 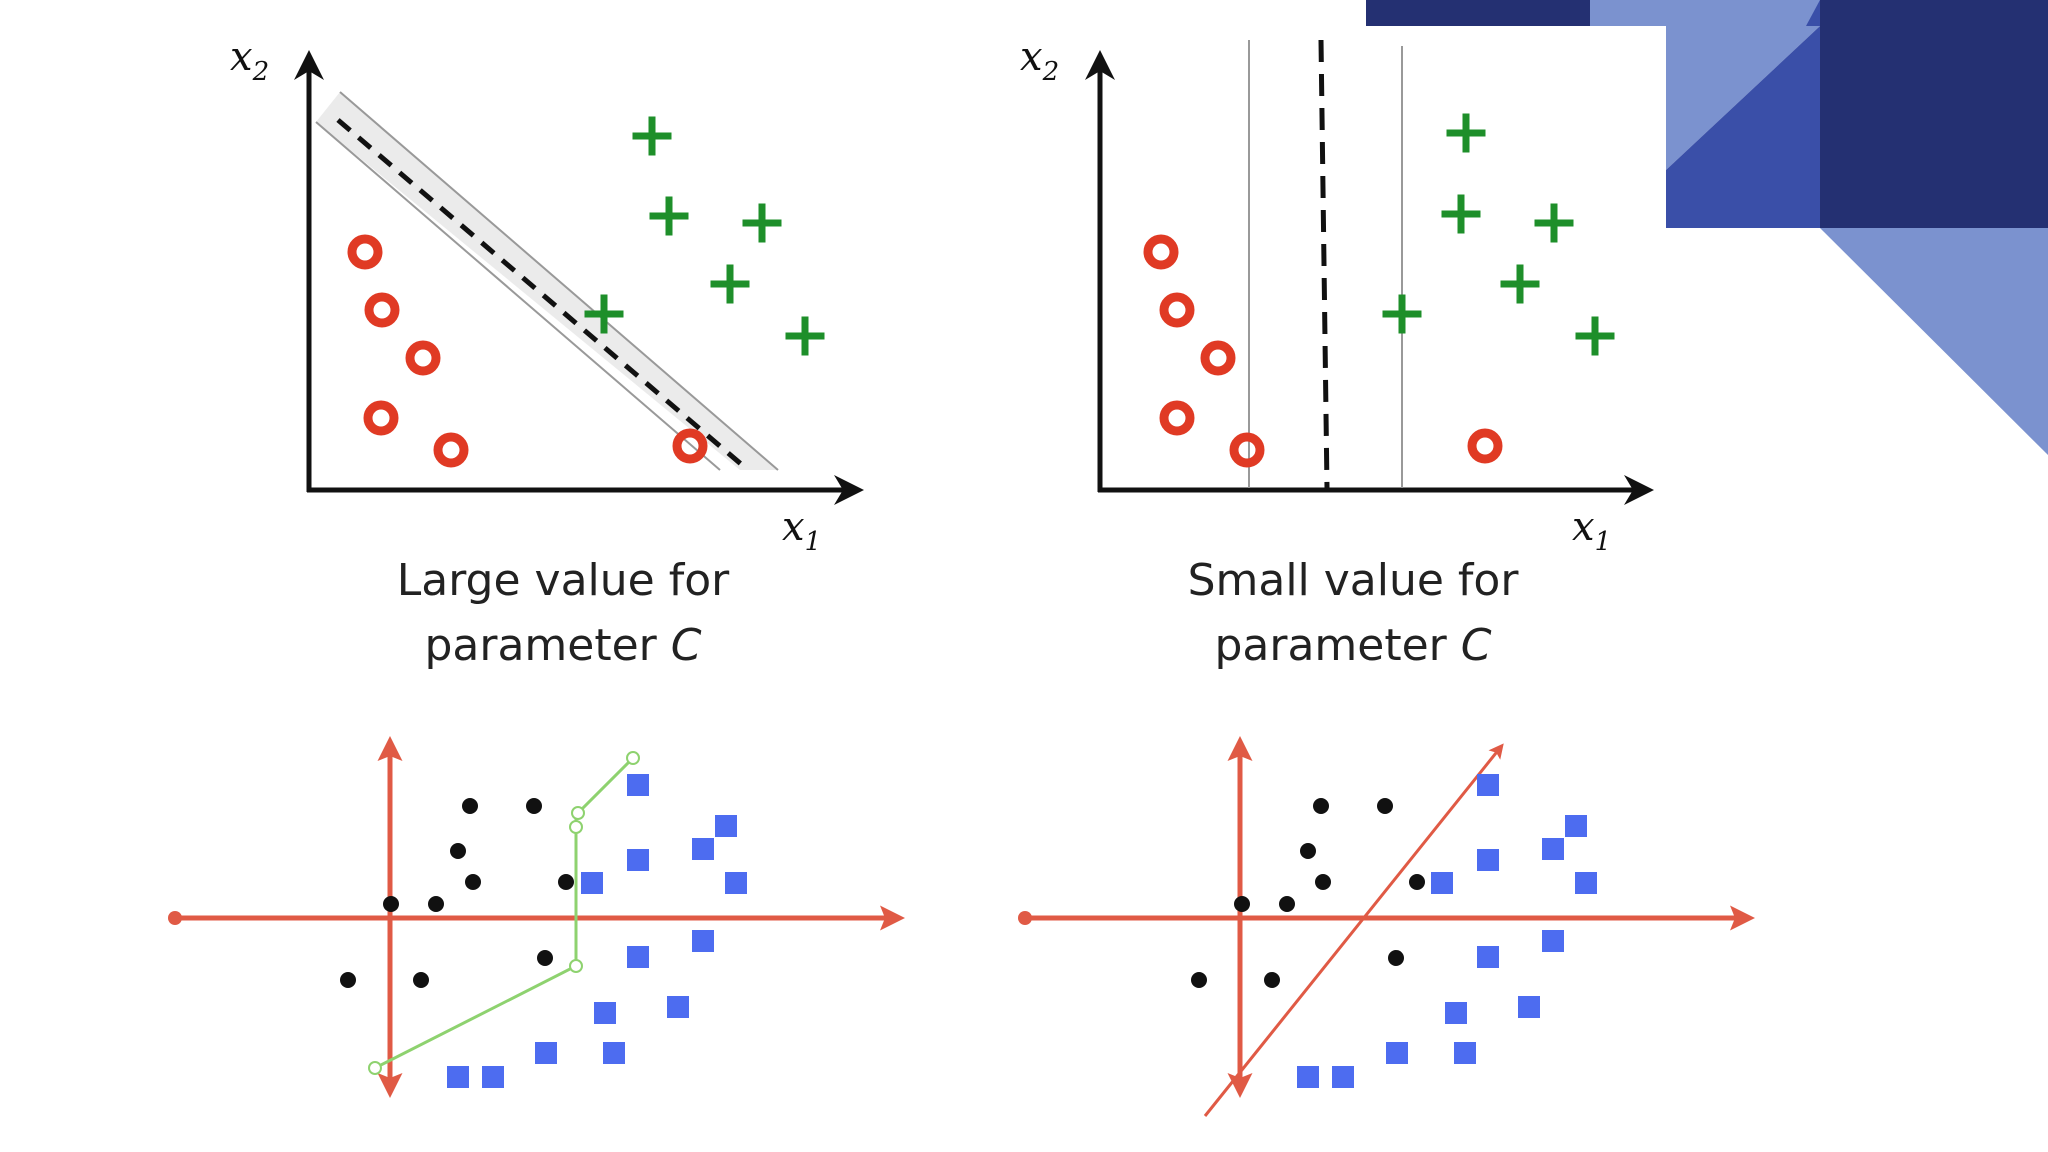 I want to click on deco-dark-block, so click(x=1934, y=114).